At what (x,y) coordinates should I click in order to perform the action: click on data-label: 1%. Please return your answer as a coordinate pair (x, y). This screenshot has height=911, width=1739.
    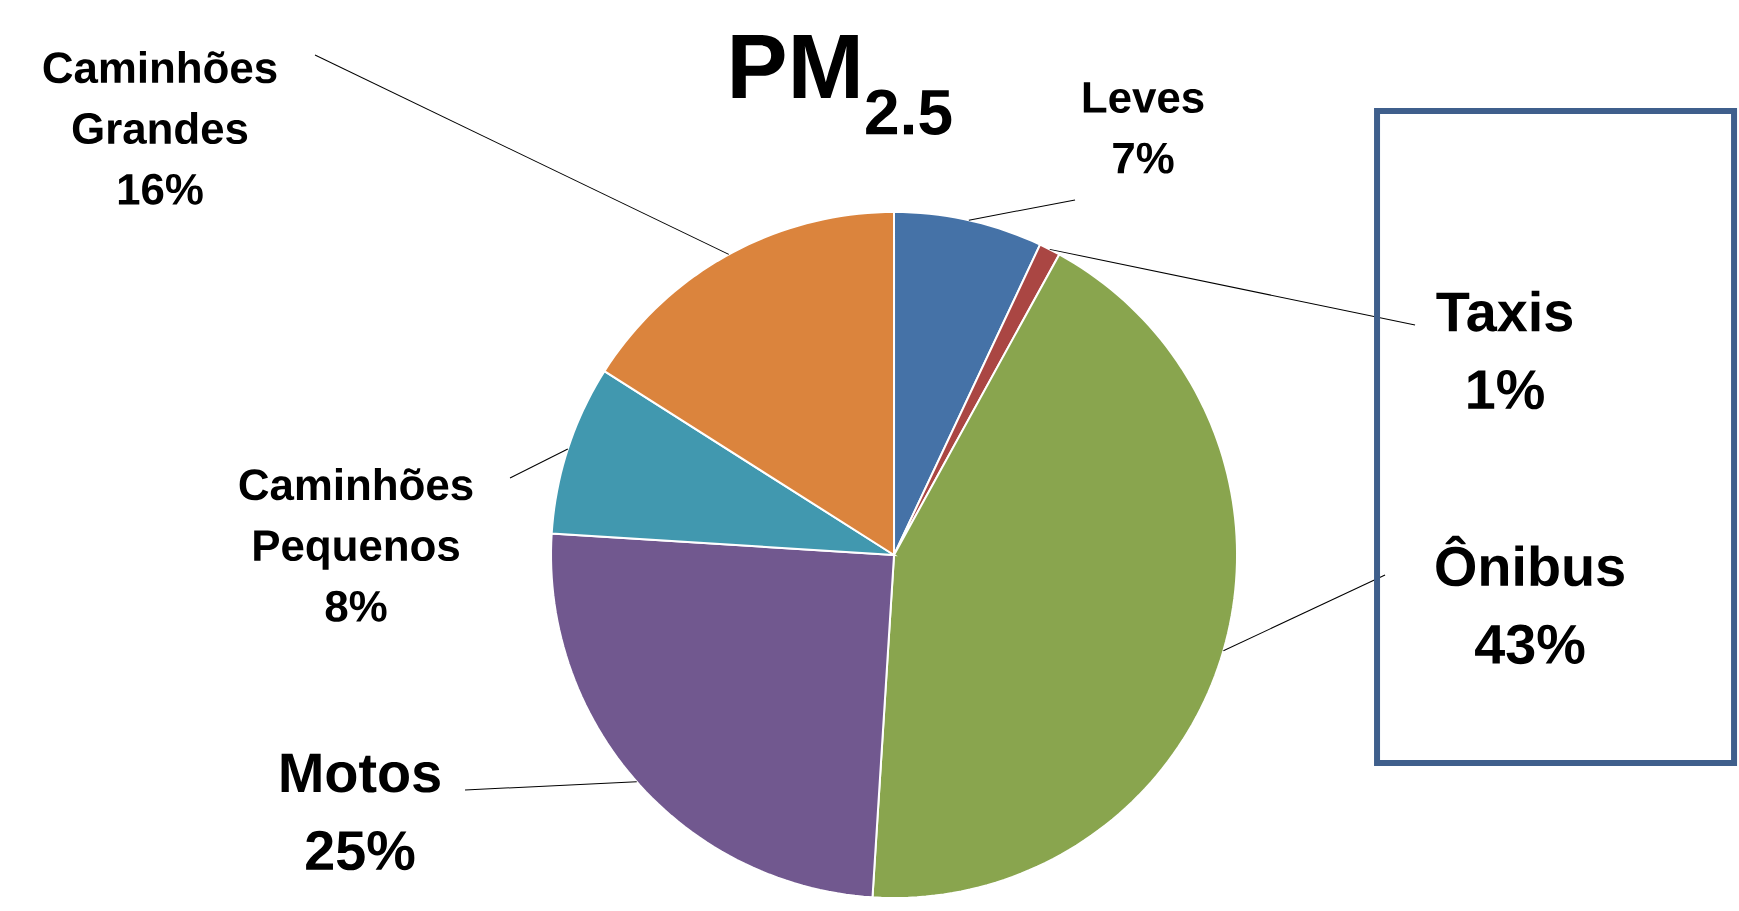
    Looking at the image, I should click on (1506, 390).